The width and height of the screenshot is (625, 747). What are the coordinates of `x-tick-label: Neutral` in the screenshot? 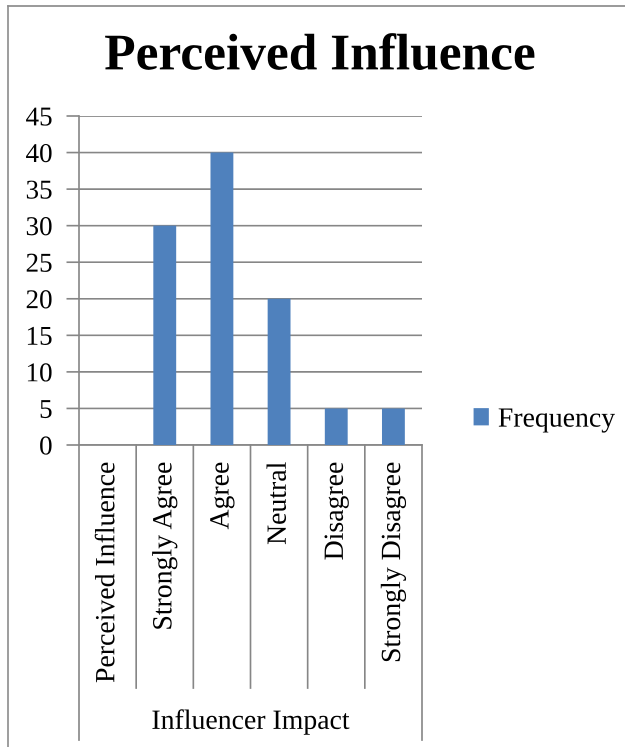 It's located at (276, 503).